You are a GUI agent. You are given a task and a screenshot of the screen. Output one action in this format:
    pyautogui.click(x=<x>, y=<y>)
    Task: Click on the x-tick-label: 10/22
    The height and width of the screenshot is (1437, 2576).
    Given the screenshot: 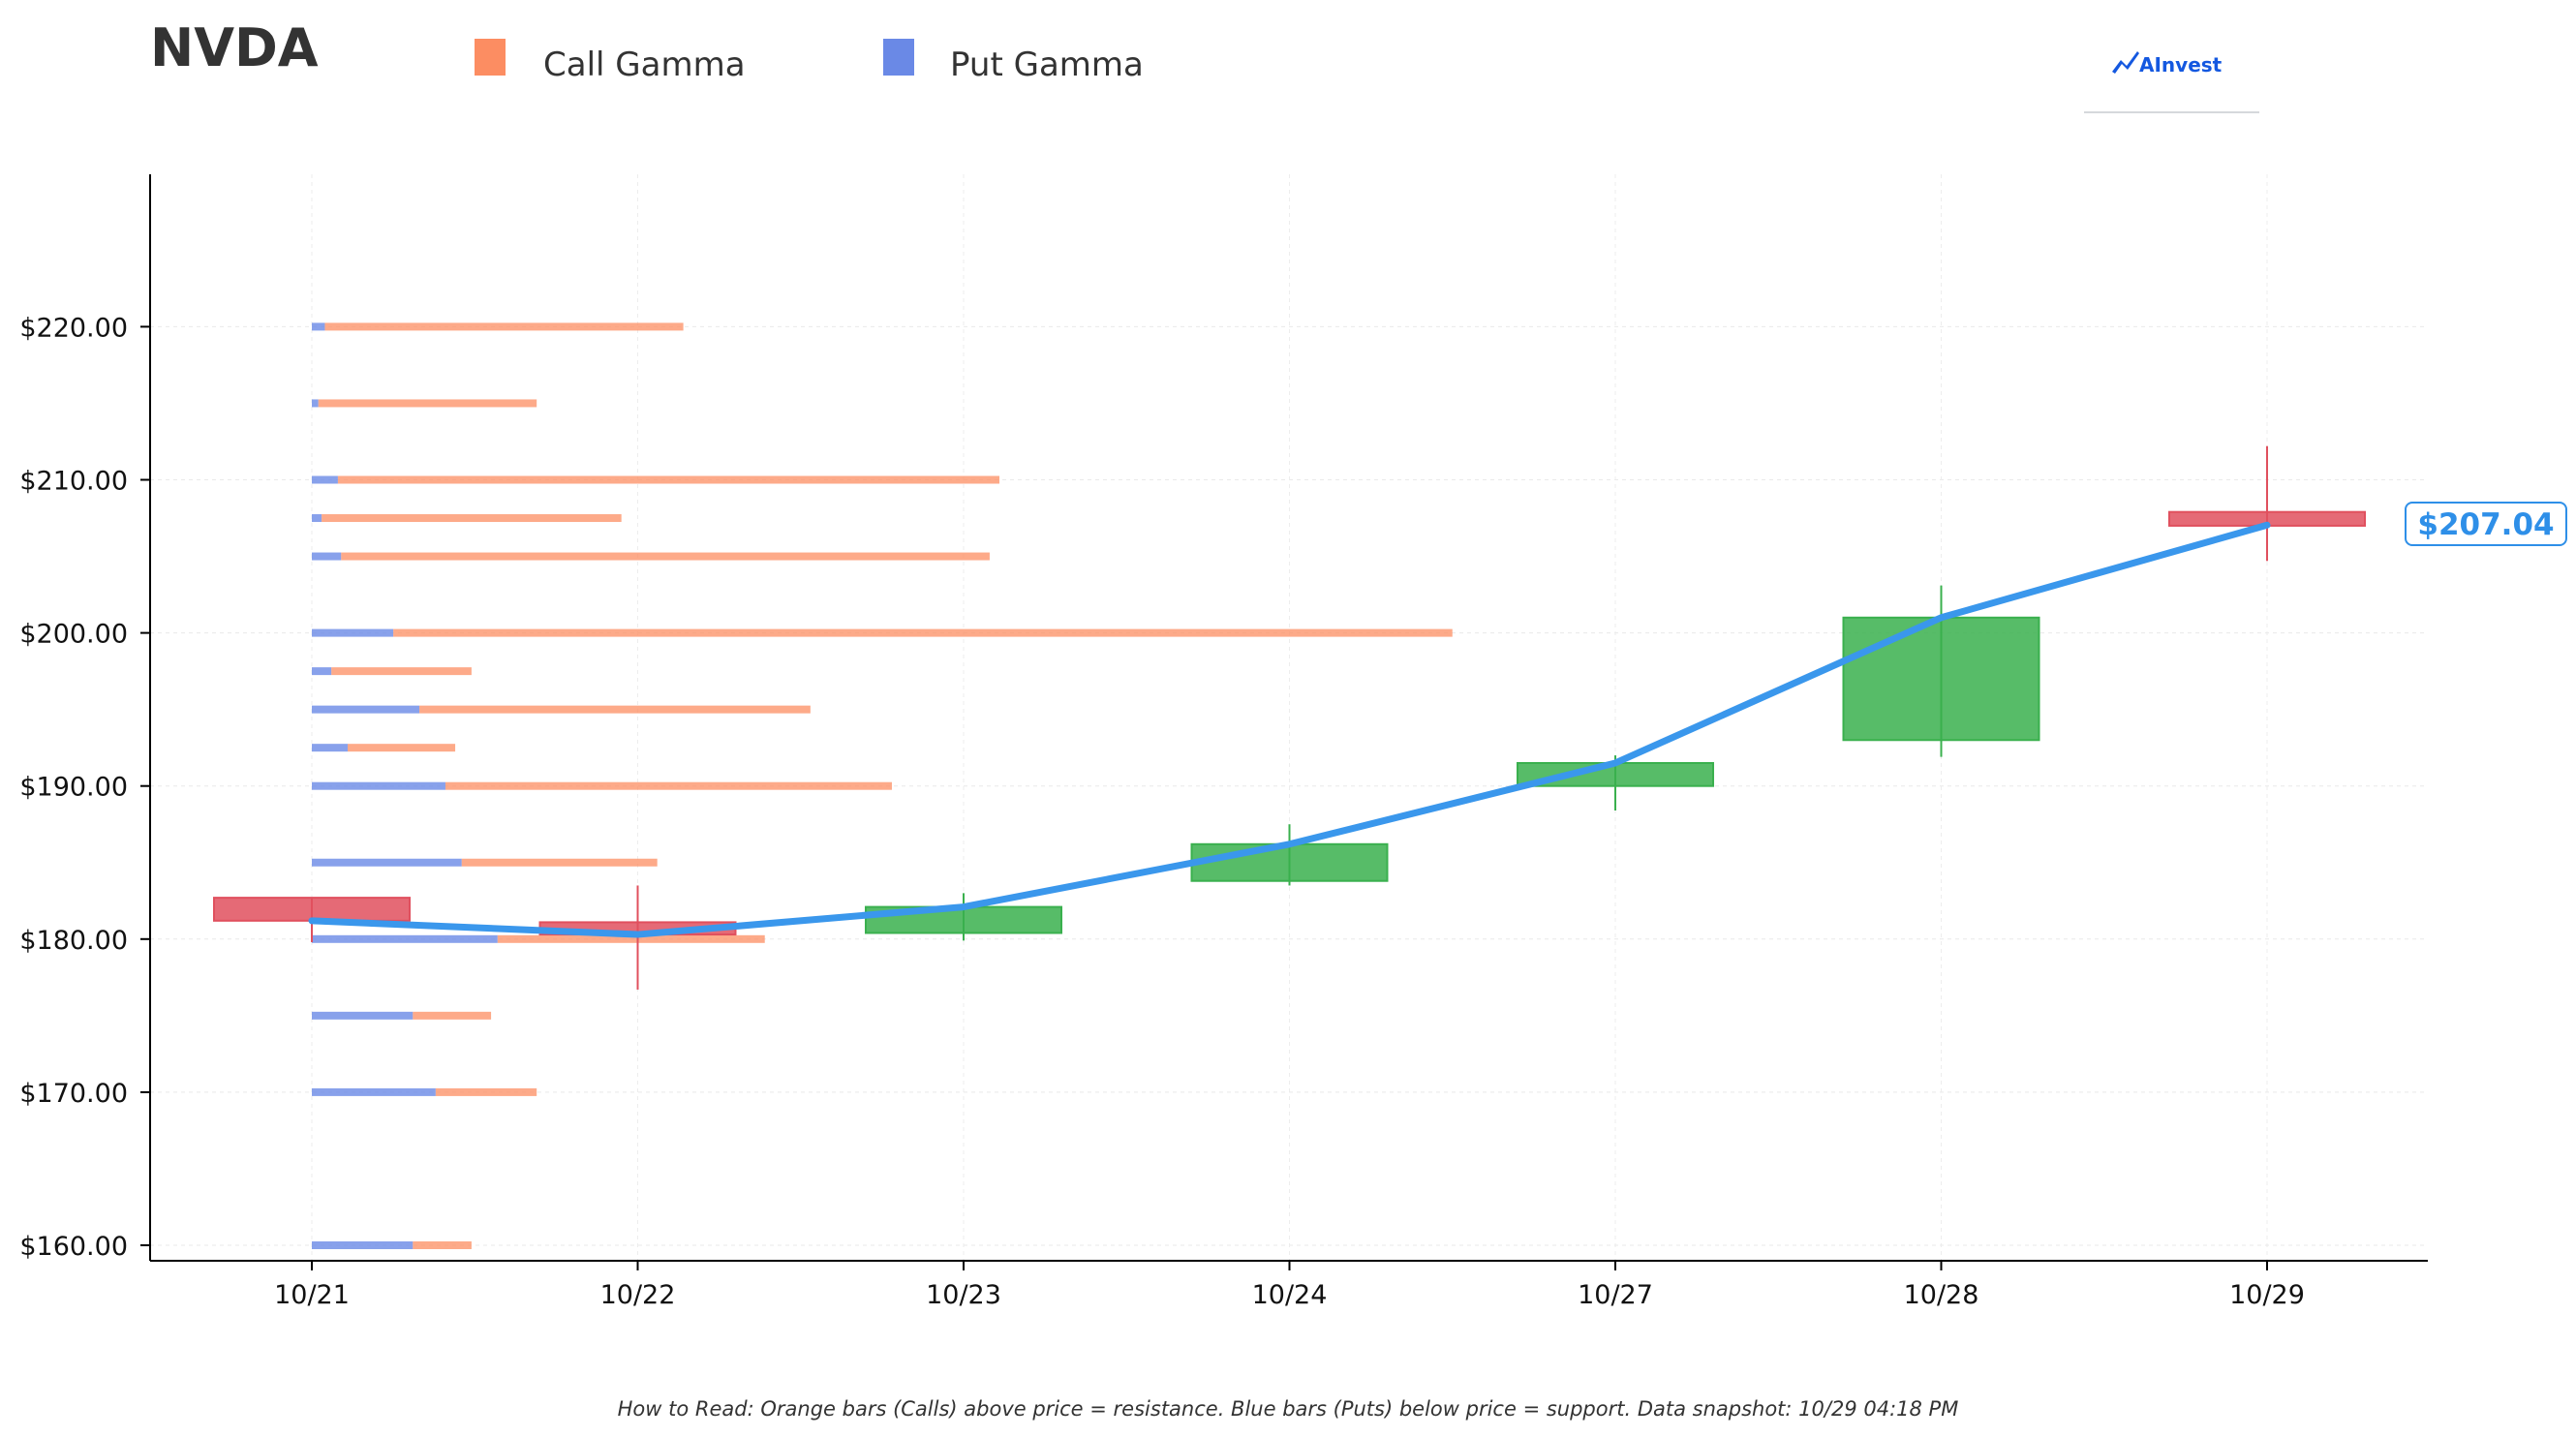 What is the action you would take?
    pyautogui.click(x=638, y=1295)
    